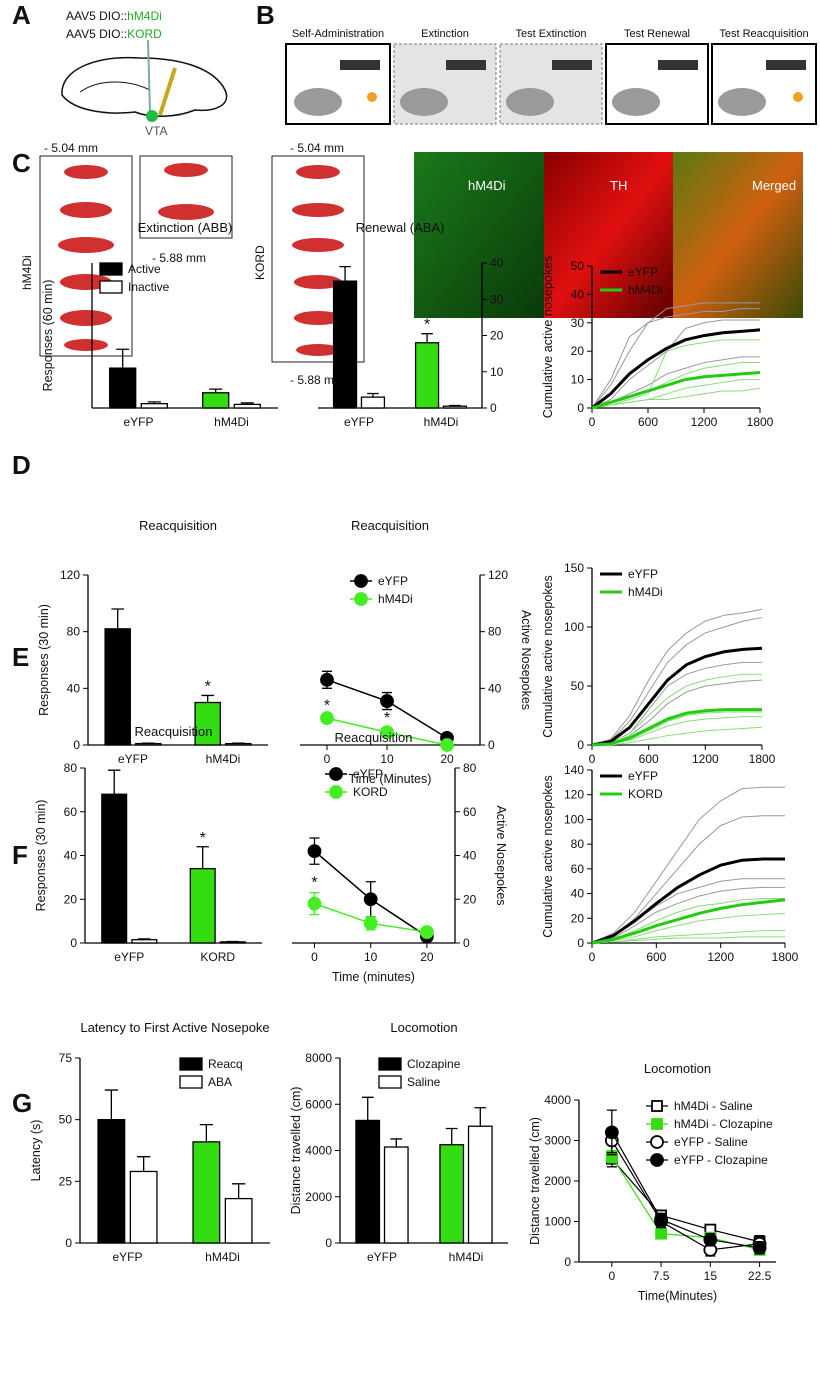 The height and width of the screenshot is (1388, 820). Describe the element at coordinates (548, 656) in the screenshot. I see `y-axis-label: Cumulative active nosepokes` at that location.